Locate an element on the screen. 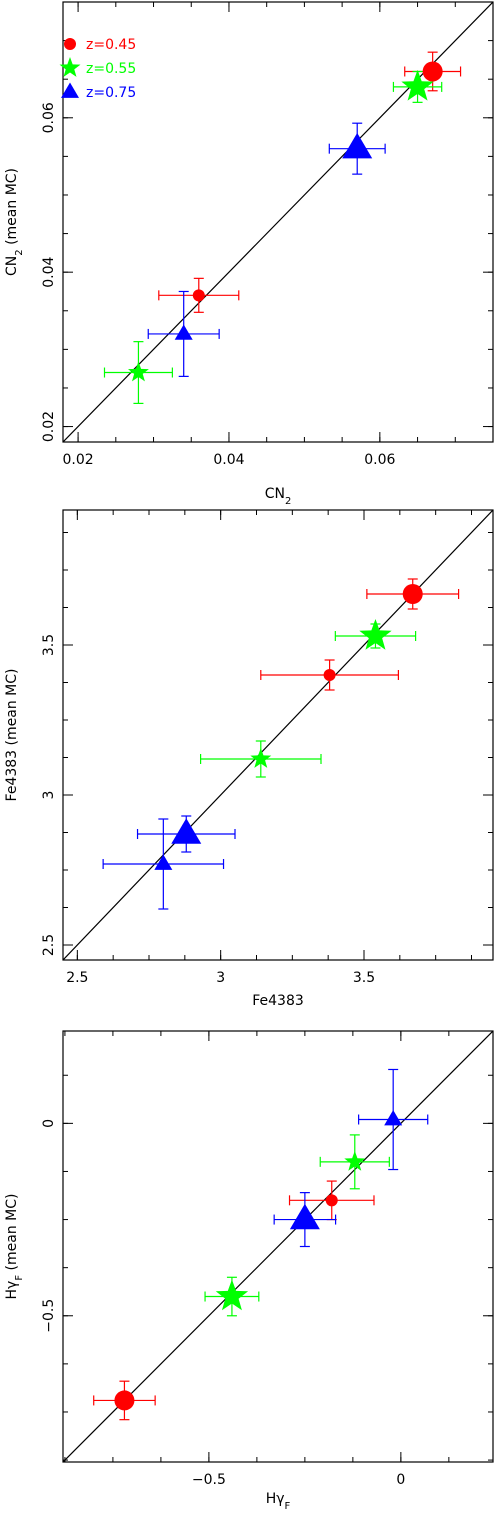 The width and height of the screenshot is (495, 1516). x-tick-label: −0.5 is located at coordinates (209, 1480).